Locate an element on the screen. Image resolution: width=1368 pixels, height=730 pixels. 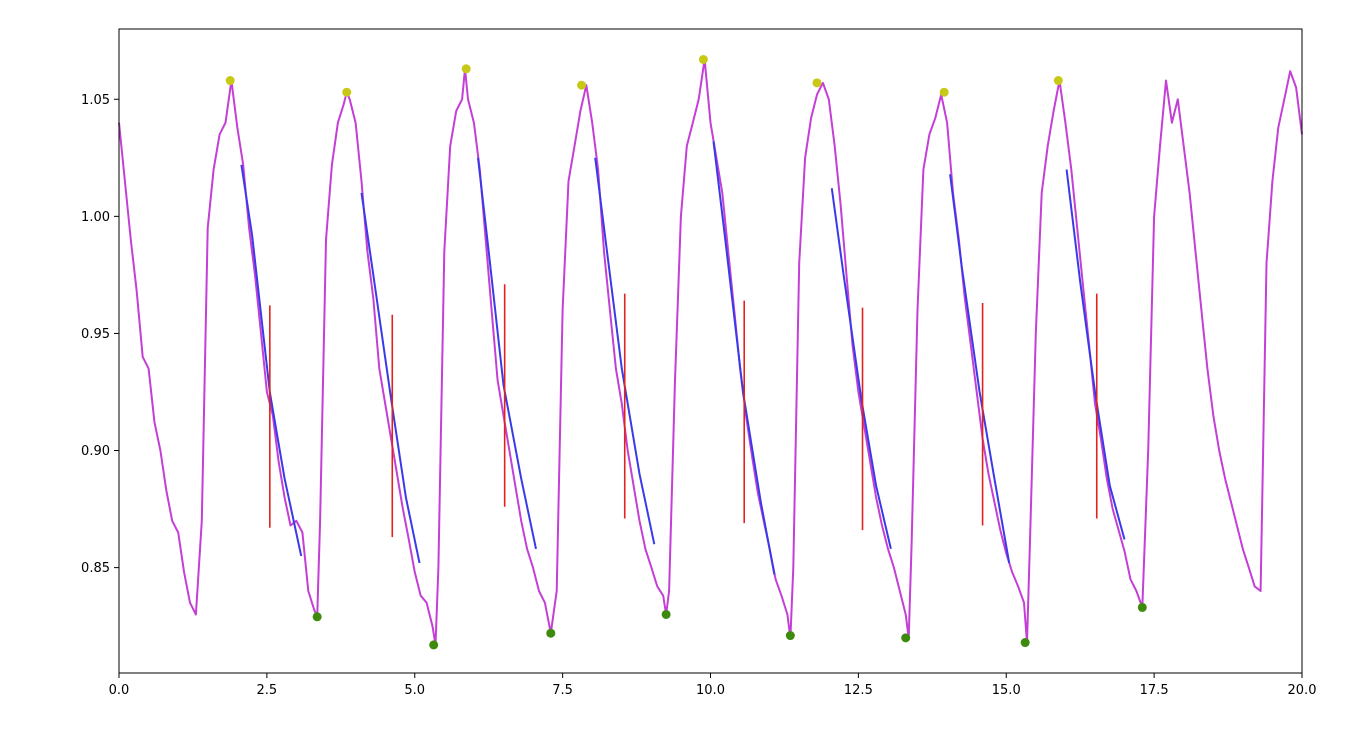
y-tick-label: 0.85 is located at coordinates (95, 568).